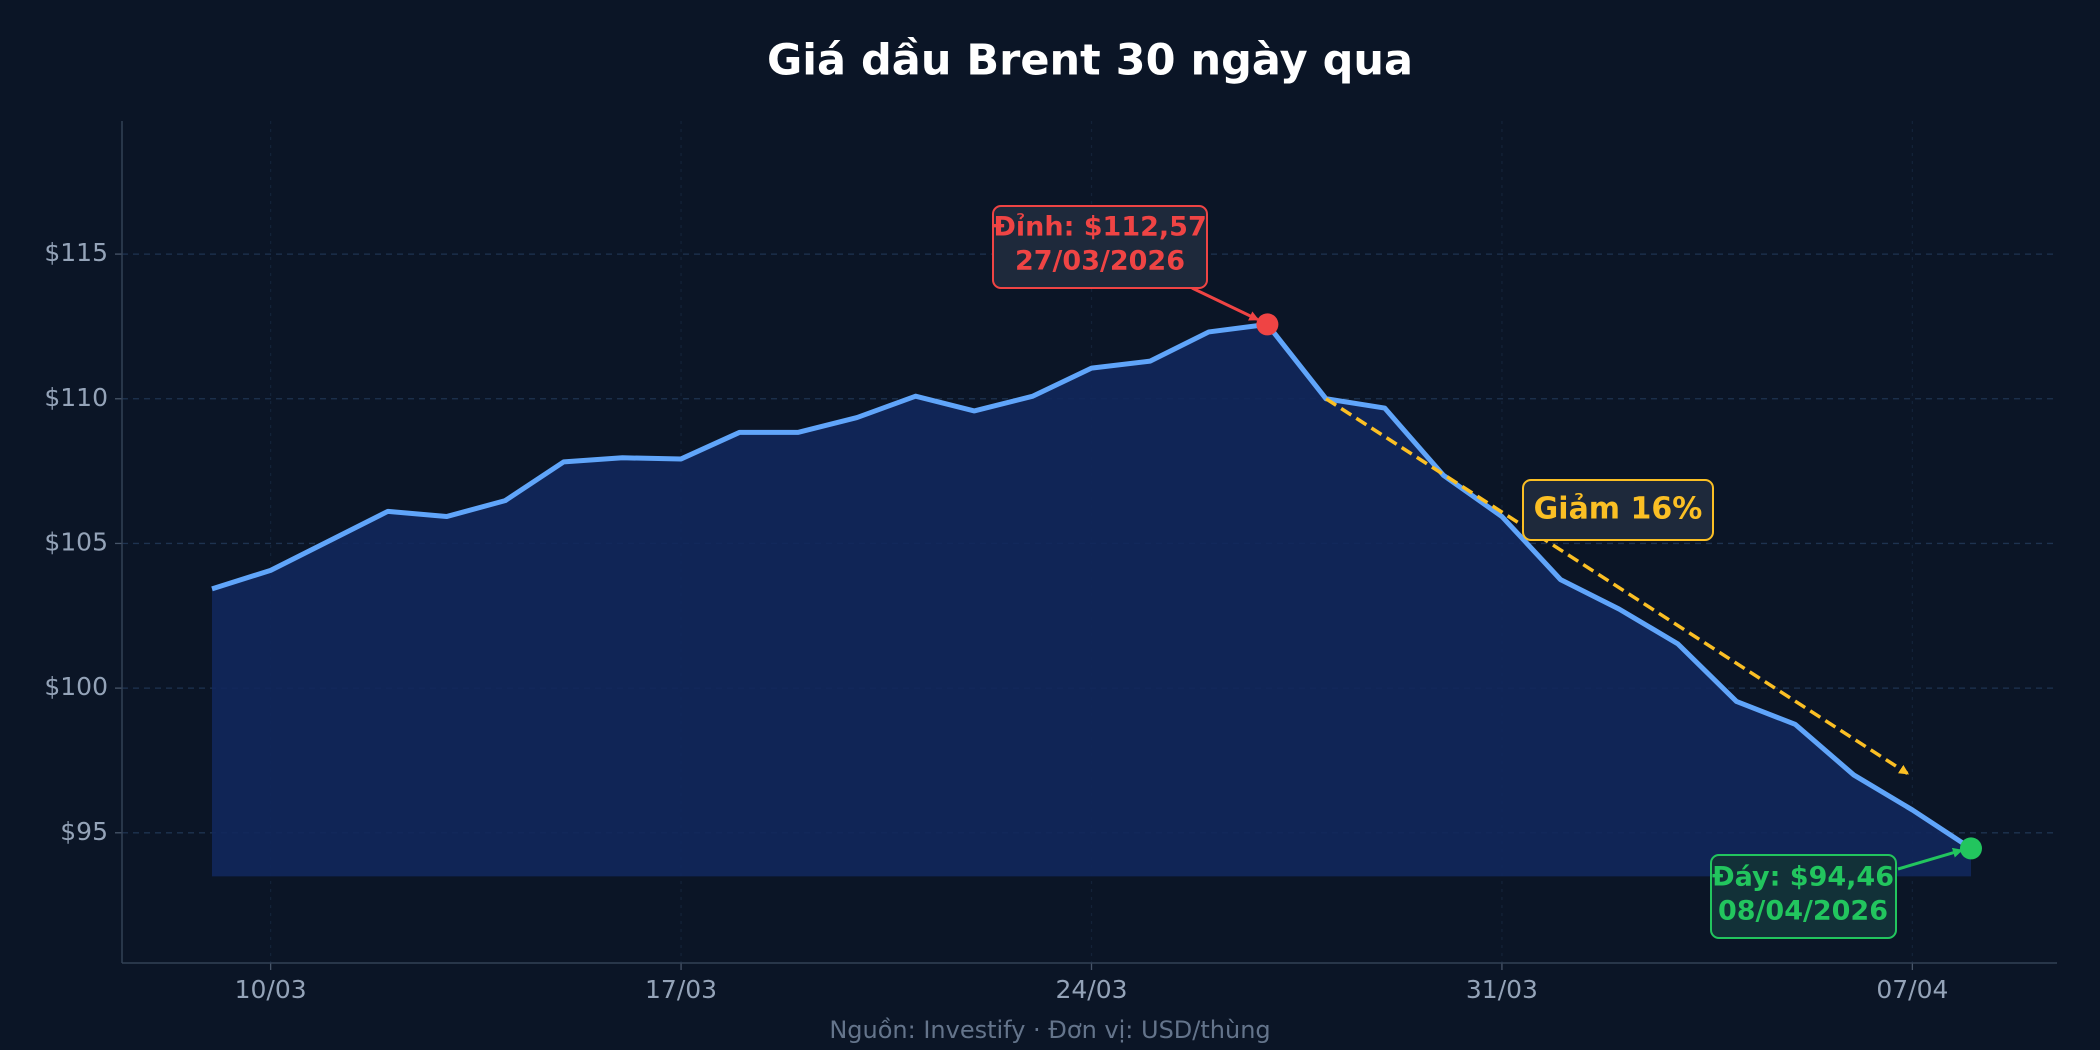  What do you see at coordinates (76, 252) in the screenshot?
I see `y-tick-label: $115` at bounding box center [76, 252].